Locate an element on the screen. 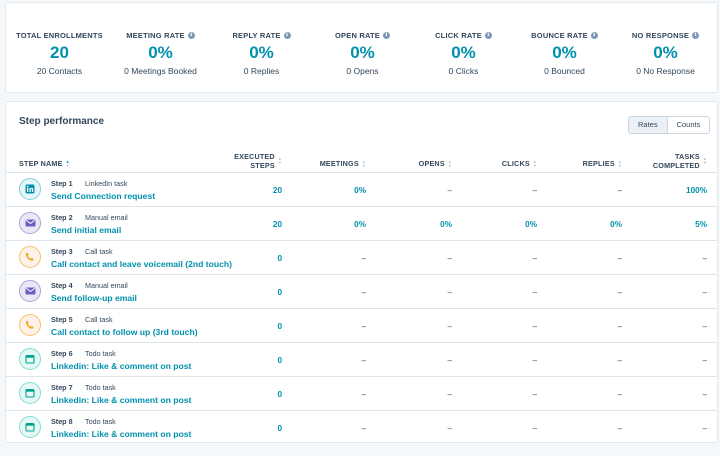 The width and height of the screenshot is (720, 456). clicks-value: 0% is located at coordinates (531, 224).